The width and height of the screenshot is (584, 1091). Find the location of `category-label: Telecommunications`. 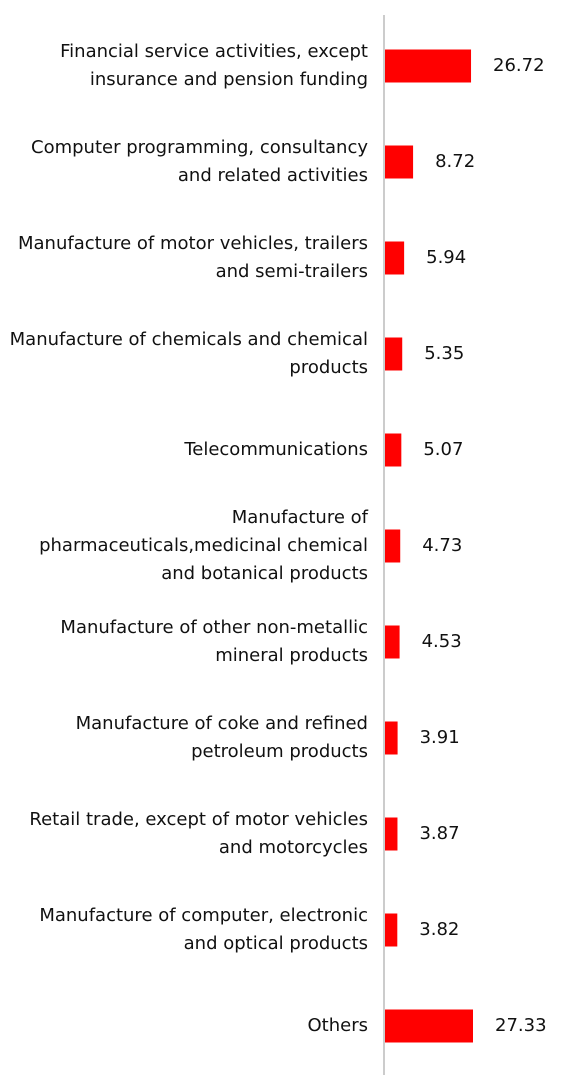

category-label: Telecommunications is located at coordinates (186, 450).